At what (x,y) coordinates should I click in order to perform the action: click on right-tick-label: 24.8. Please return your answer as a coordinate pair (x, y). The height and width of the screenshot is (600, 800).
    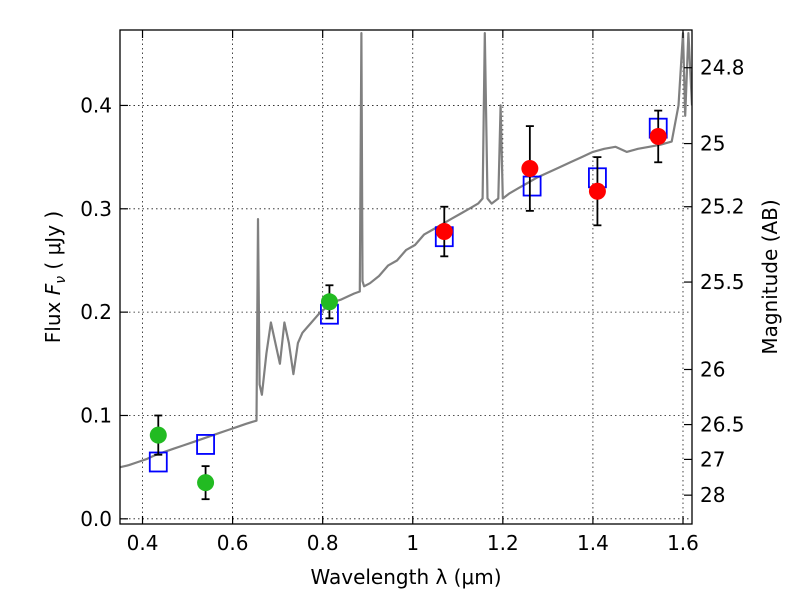
    Looking at the image, I should click on (722, 68).